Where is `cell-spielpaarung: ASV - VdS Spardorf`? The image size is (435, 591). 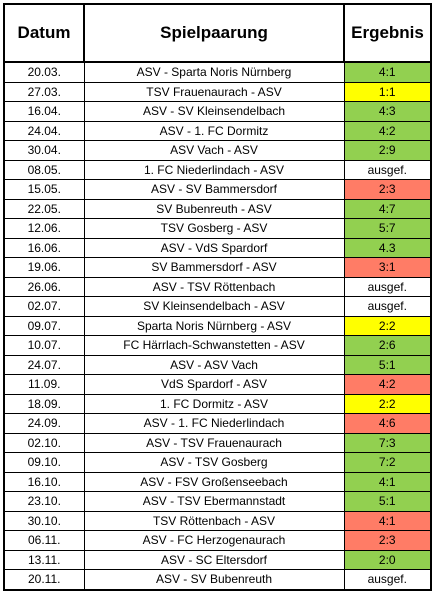 cell-spielpaarung: ASV - VdS Spardorf is located at coordinates (214, 247).